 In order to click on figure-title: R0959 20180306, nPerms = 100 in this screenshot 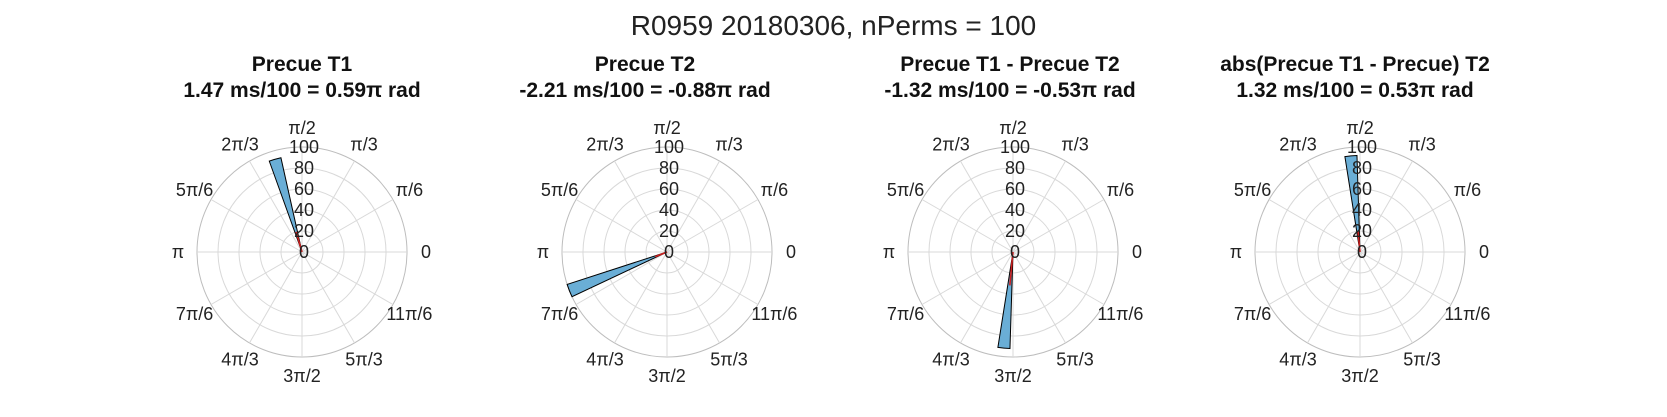, I will do `click(833, 25)`.